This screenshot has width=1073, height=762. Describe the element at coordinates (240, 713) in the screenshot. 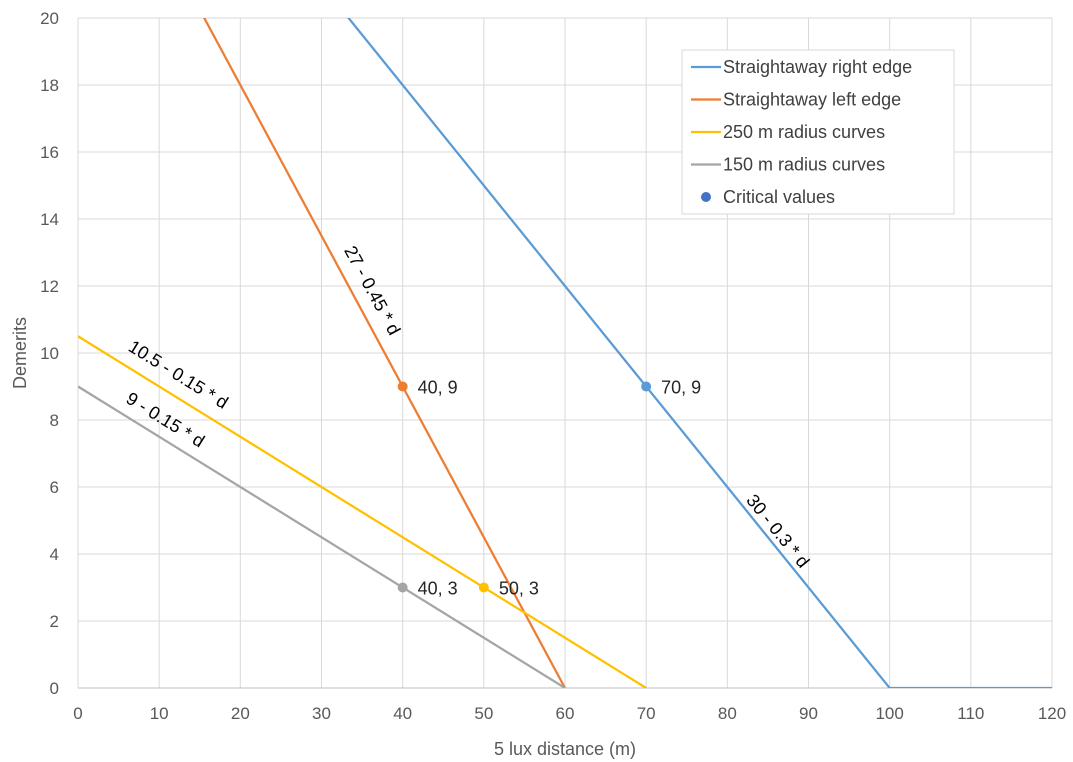

I see `x-tick-label: 20` at that location.